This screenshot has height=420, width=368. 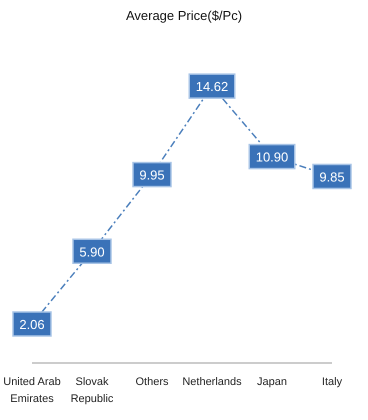 I want to click on chart-title: Average Price($/Pc), so click(x=184, y=16).